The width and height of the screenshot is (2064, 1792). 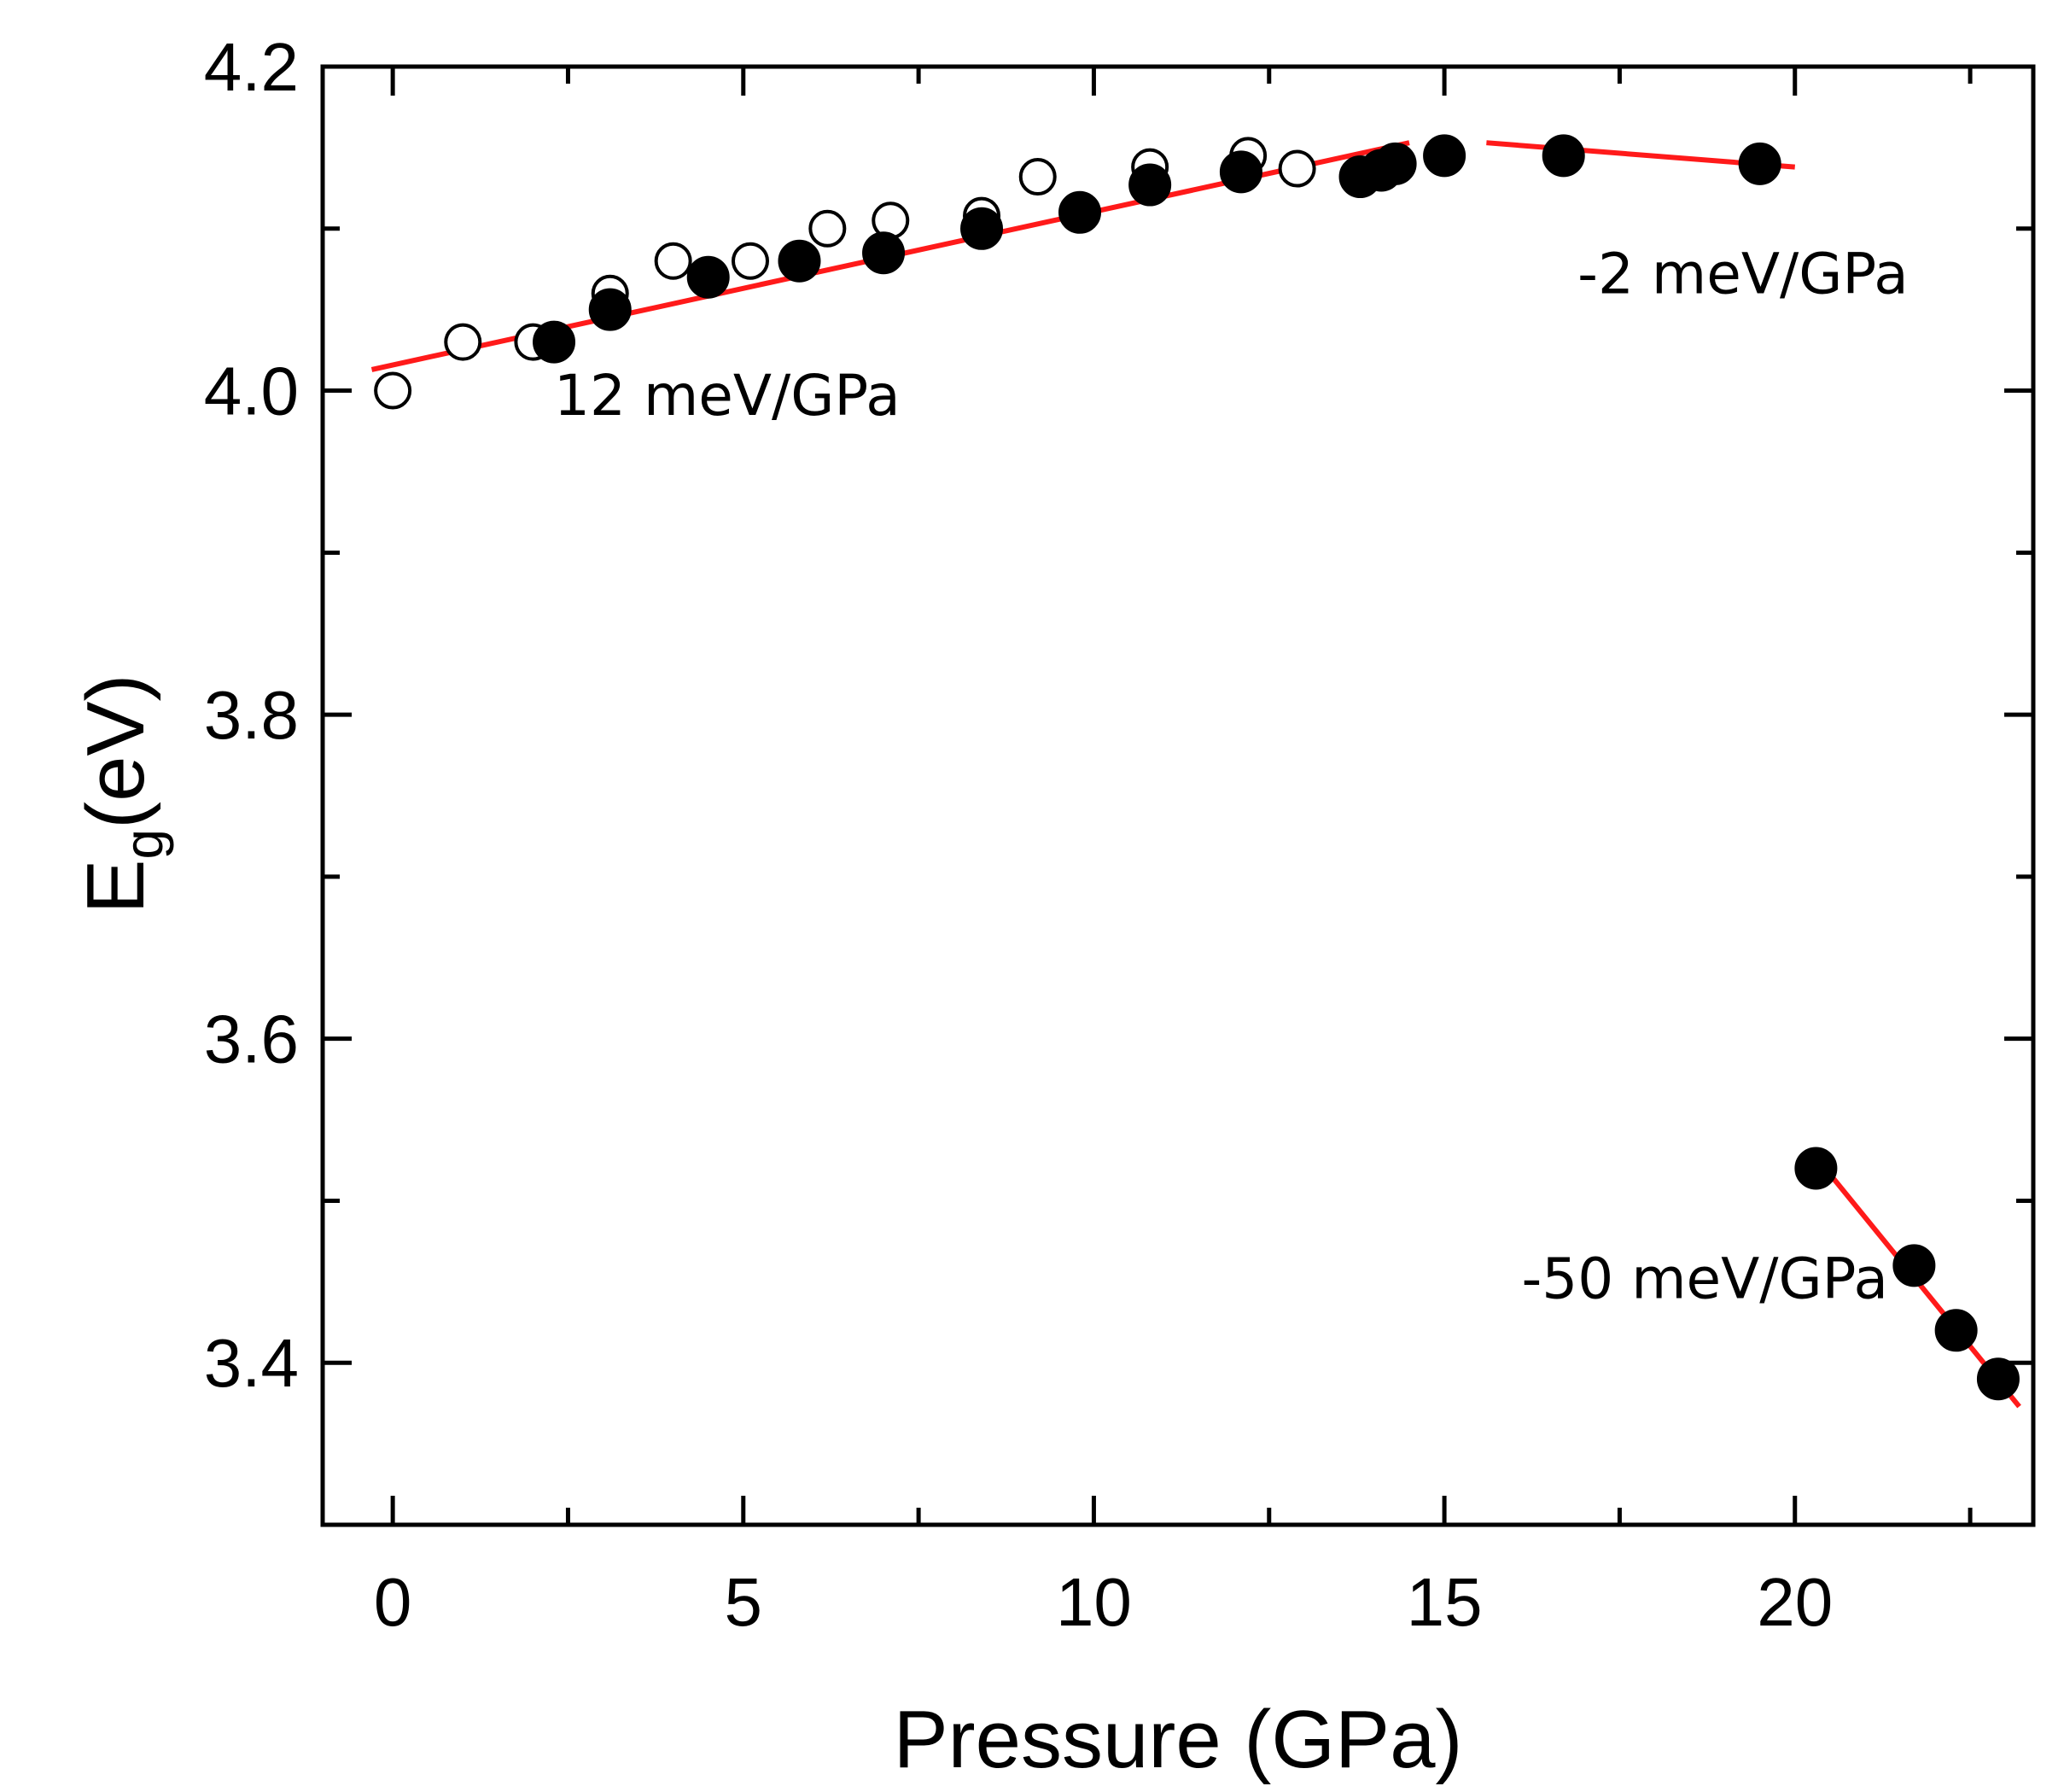 I want to click on y-axis-title: Eg(eV), so click(x=122, y=794).